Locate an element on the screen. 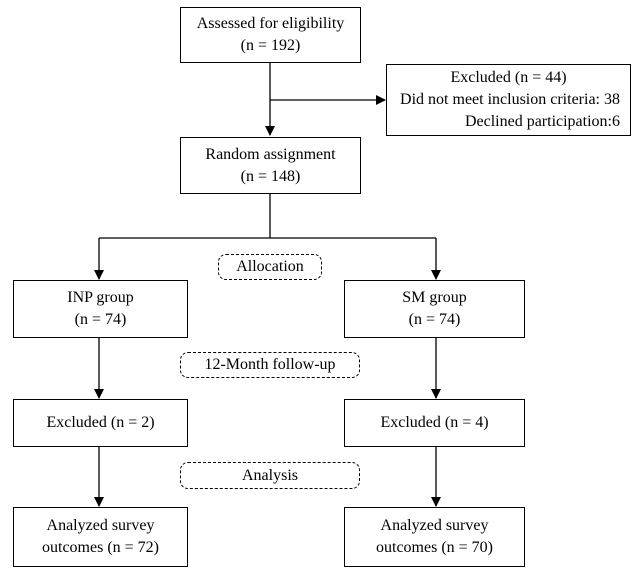 The width and height of the screenshot is (636, 572). phase-allocation: Allocation is located at coordinates (270, 267).